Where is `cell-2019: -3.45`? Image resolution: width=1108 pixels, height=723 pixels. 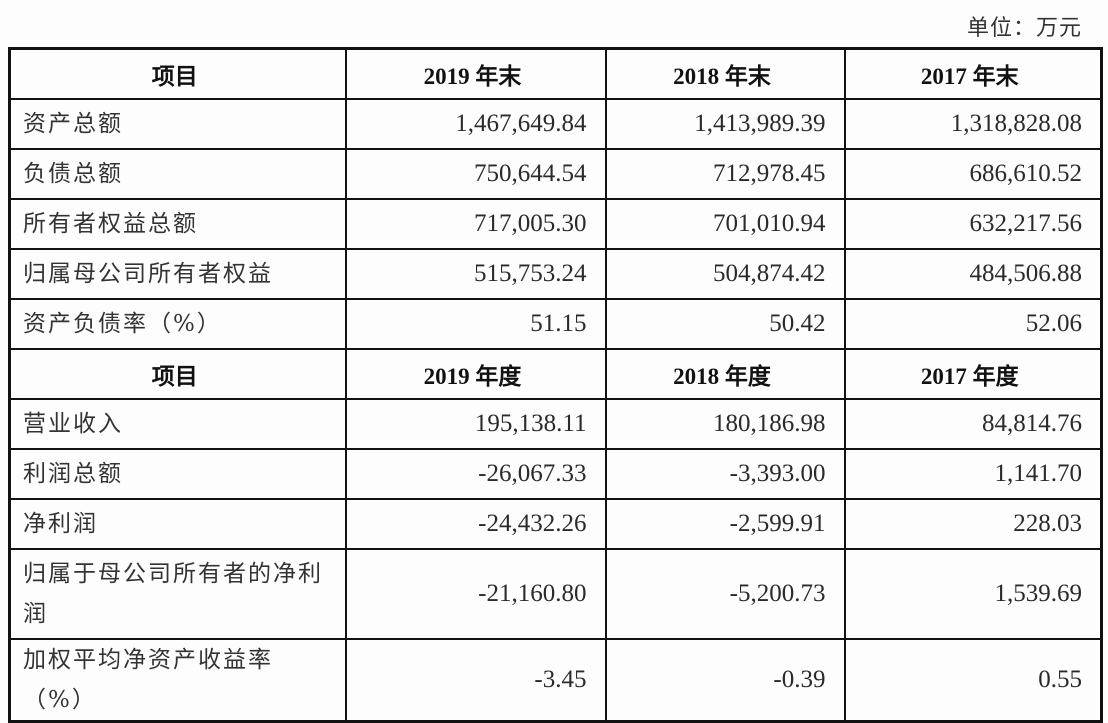
cell-2019: -3.45 is located at coordinates (475, 680).